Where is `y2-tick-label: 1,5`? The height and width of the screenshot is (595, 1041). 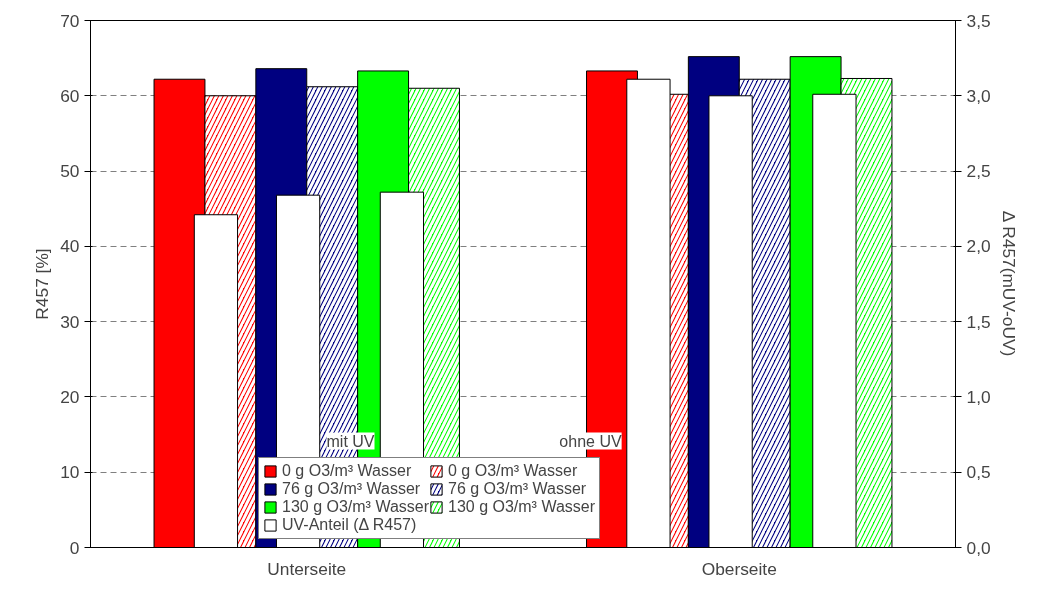
y2-tick-label: 1,5 is located at coordinates (978, 321).